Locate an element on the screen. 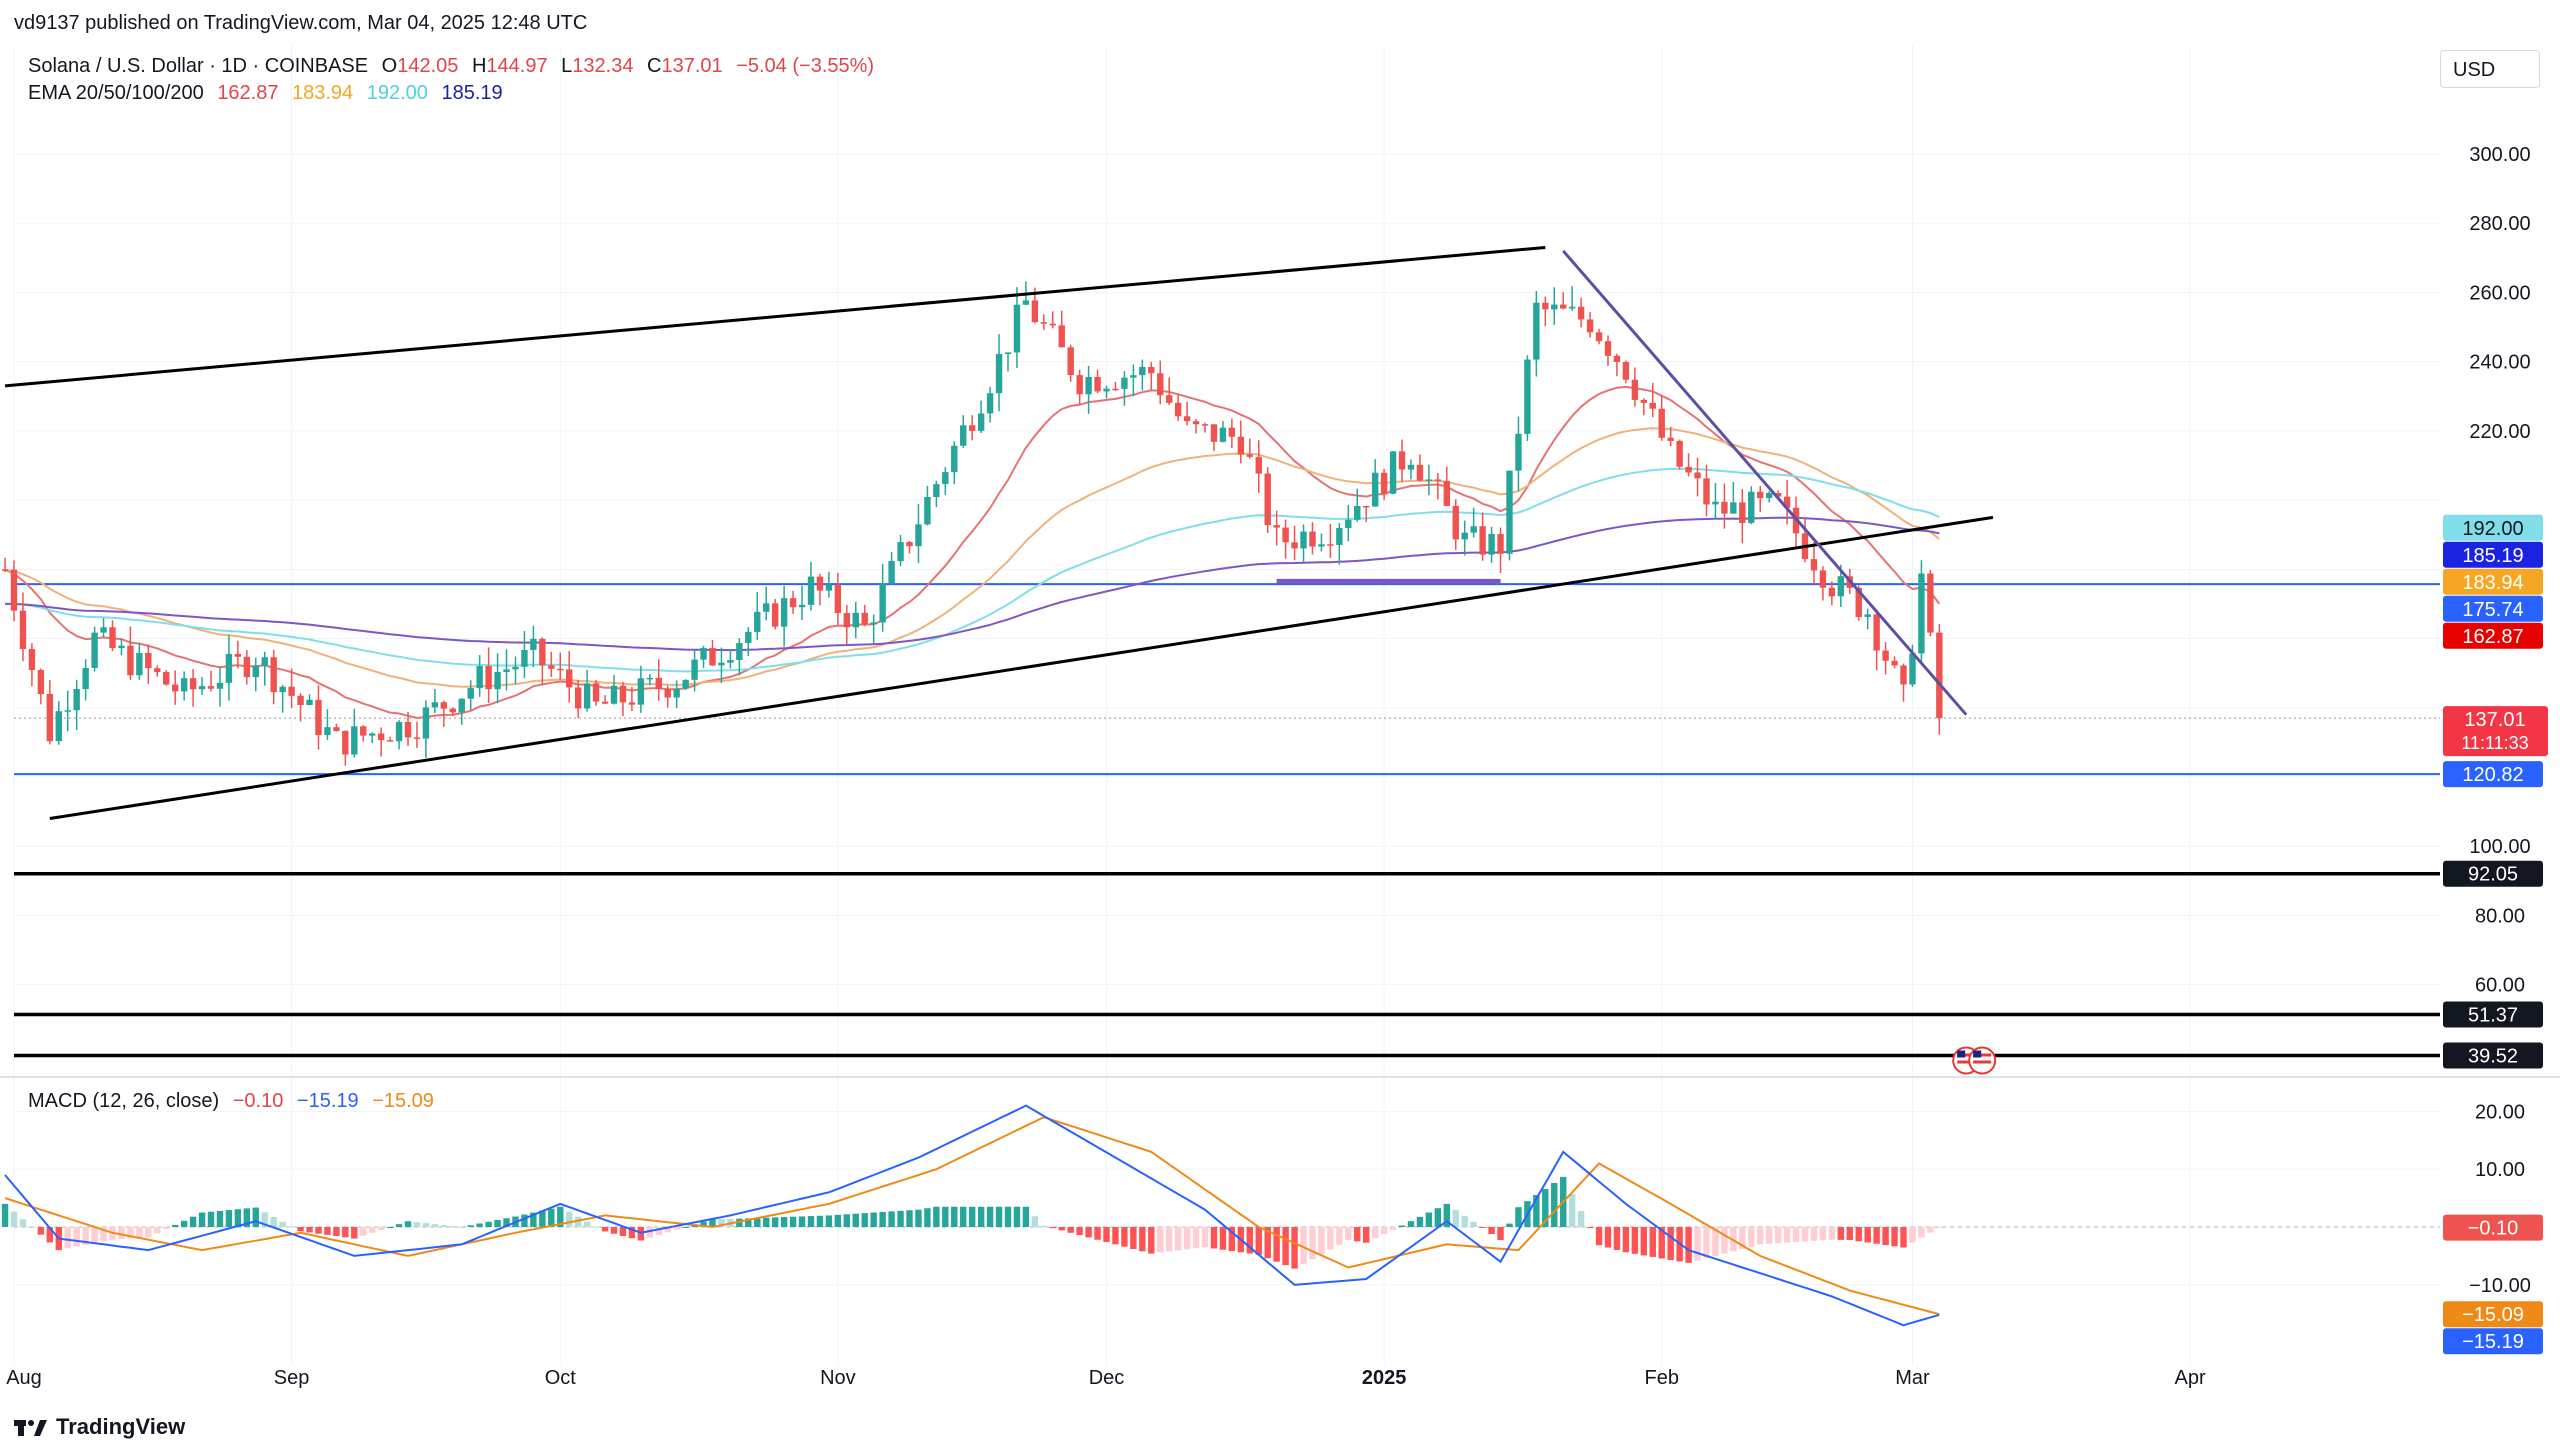 The image size is (2560, 1449). macd-legend: MACD (12, 26, close) −0.10 −15.19 −15.09 is located at coordinates (231, 1101).